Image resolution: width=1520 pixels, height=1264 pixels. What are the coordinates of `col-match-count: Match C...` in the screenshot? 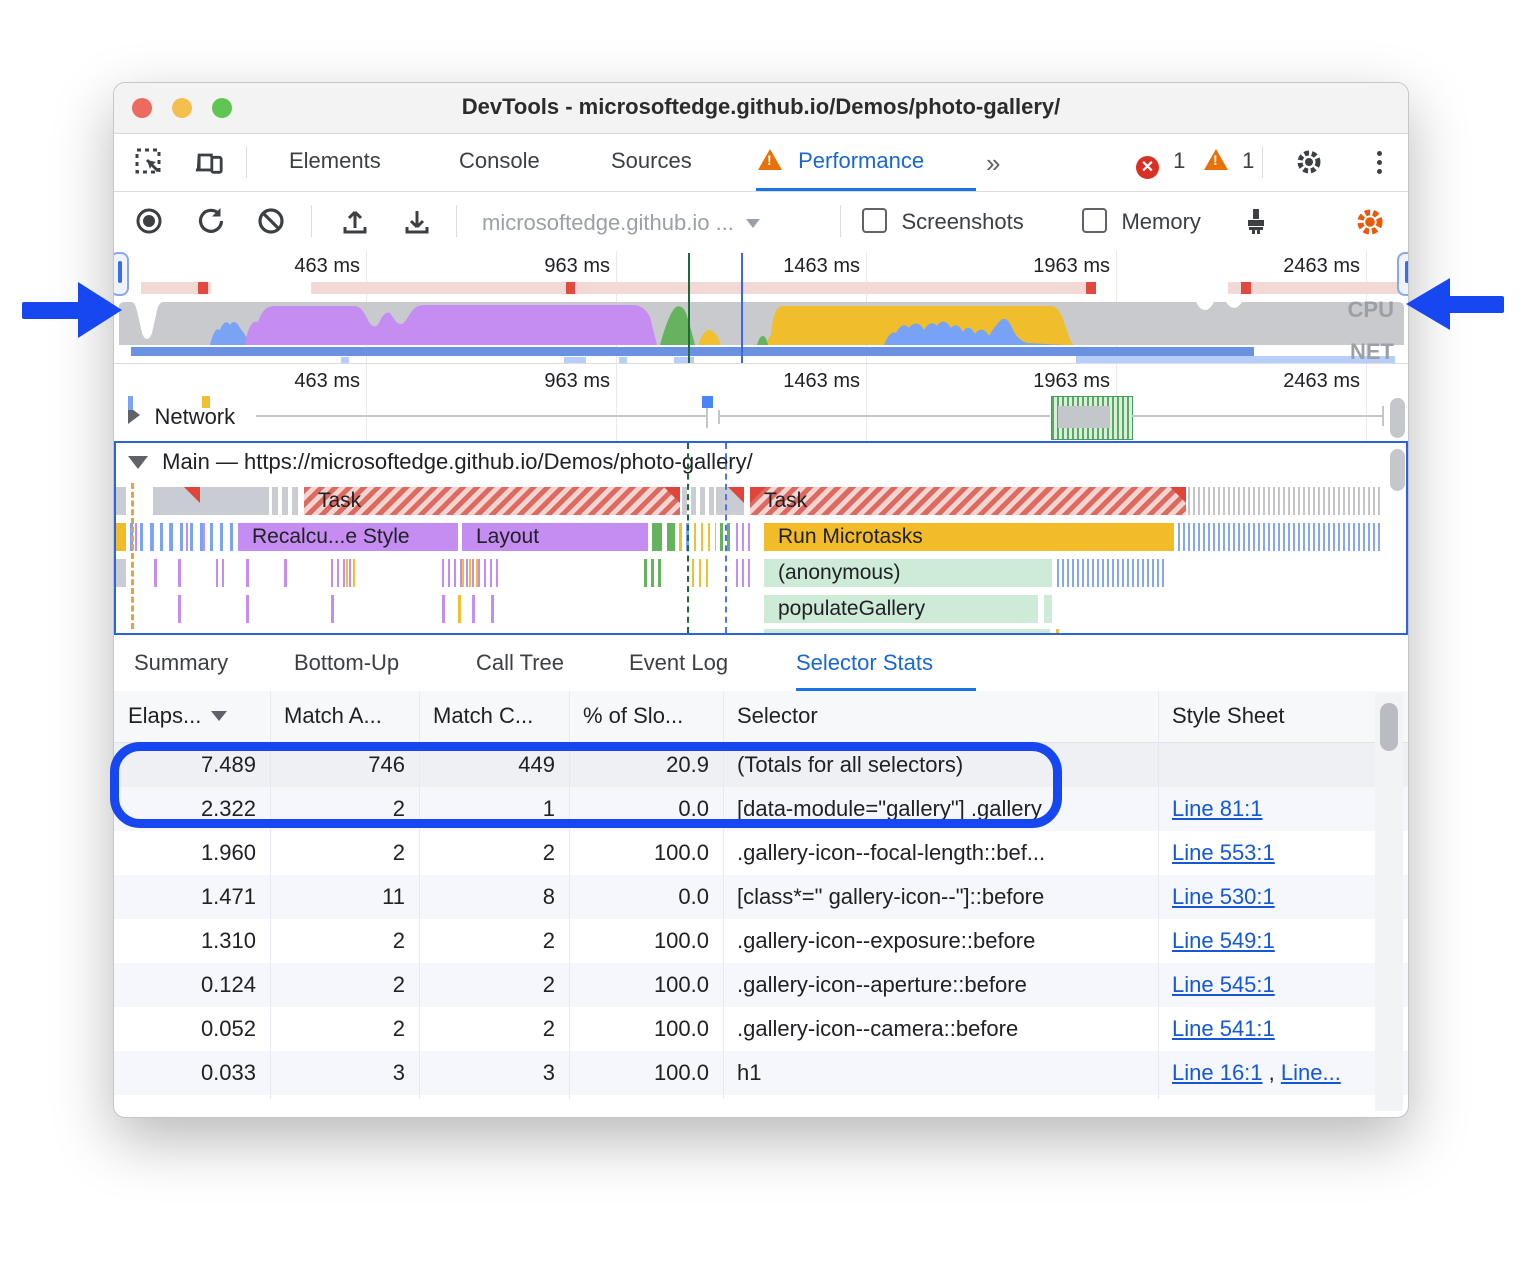 It's located at (483, 715).